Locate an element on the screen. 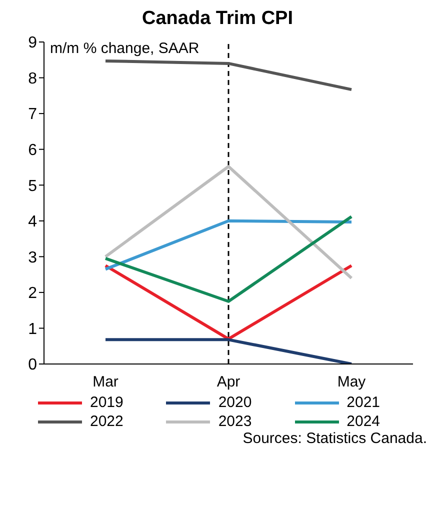 The image size is (435, 506). y-tick-label: 6 is located at coordinates (33, 151).